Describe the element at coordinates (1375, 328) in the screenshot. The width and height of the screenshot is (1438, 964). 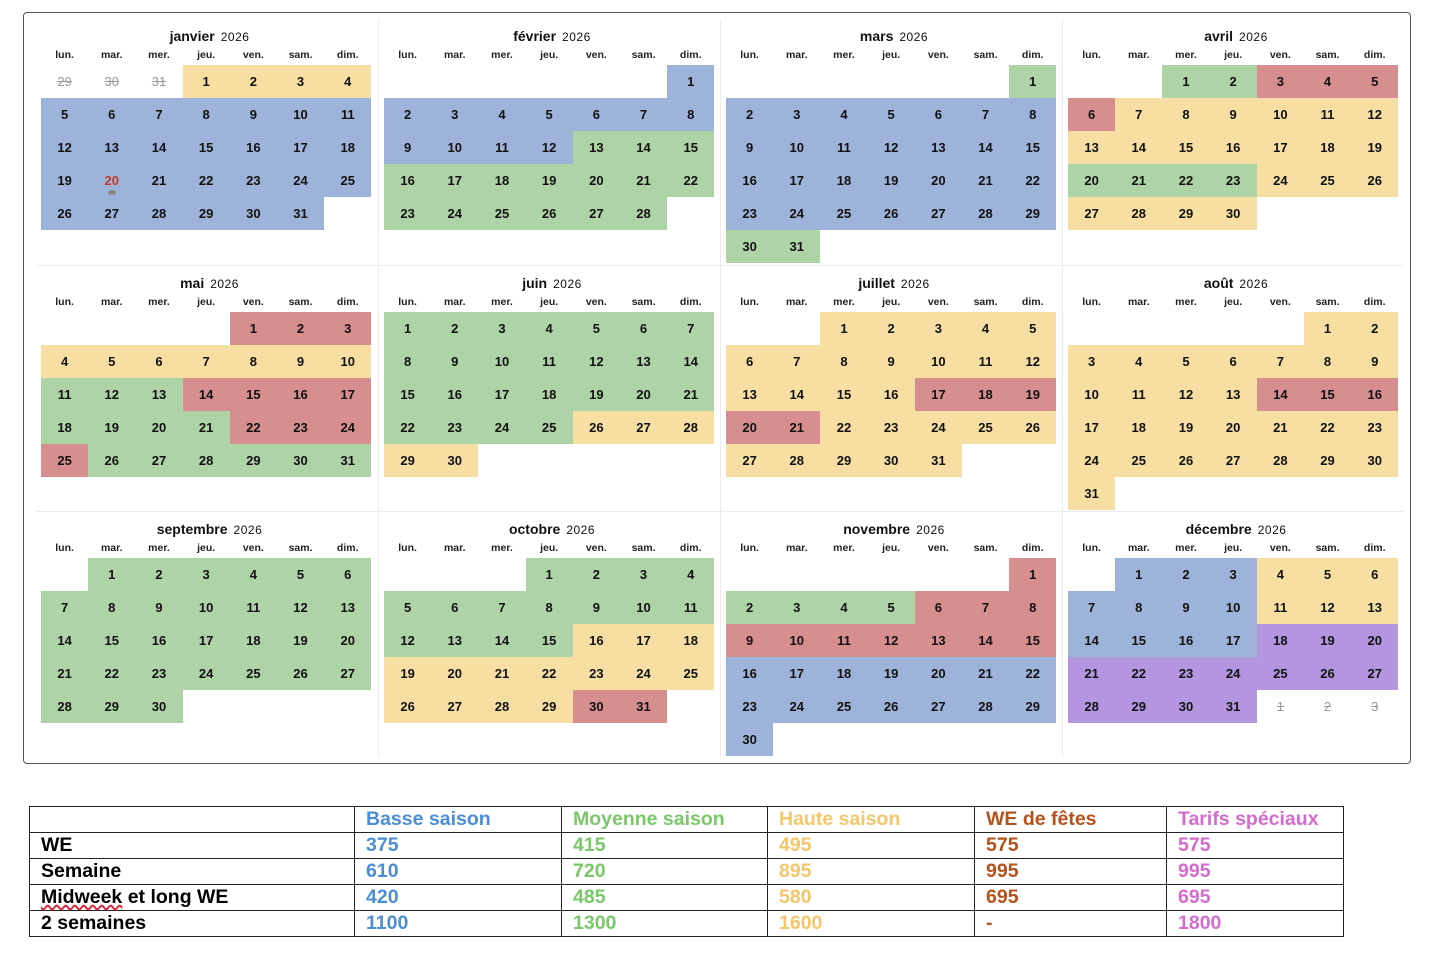
I see `day-cell: 2` at that location.